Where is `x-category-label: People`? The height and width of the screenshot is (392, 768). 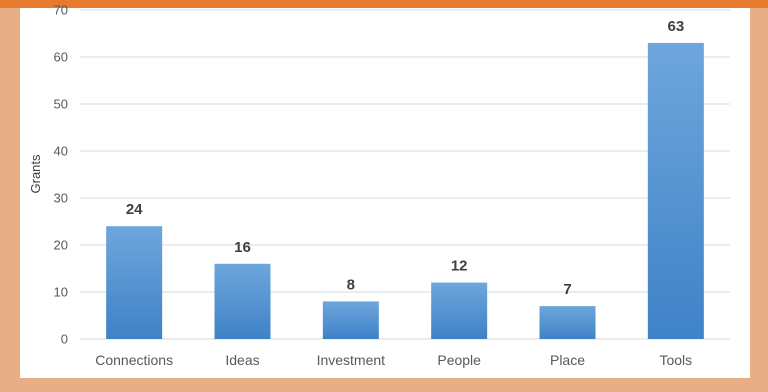 x-category-label: People is located at coordinates (459, 360).